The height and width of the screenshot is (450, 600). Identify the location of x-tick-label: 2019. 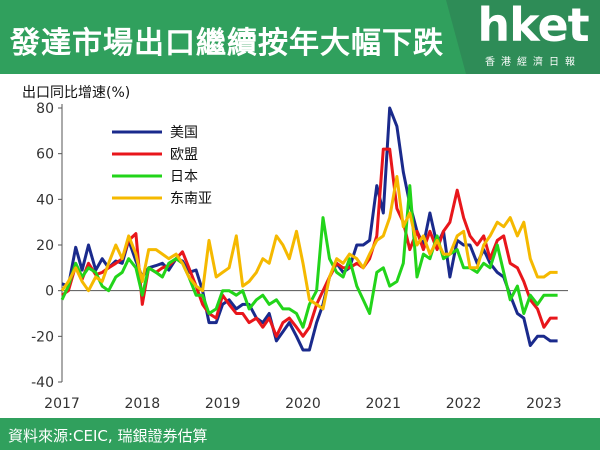
(223, 404).